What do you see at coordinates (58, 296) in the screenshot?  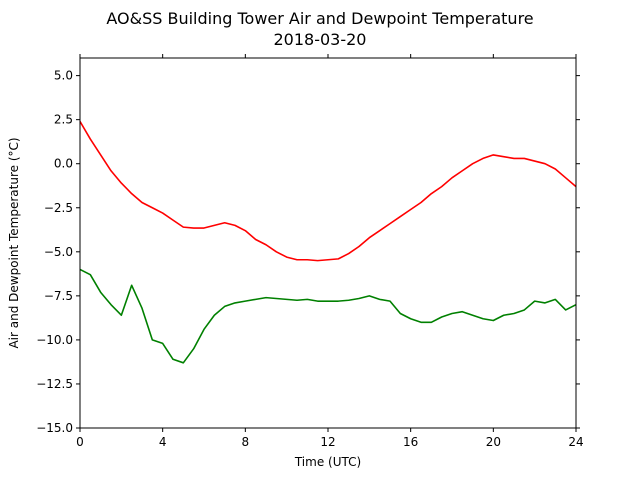 I see `y-tick-label: −7.5` at bounding box center [58, 296].